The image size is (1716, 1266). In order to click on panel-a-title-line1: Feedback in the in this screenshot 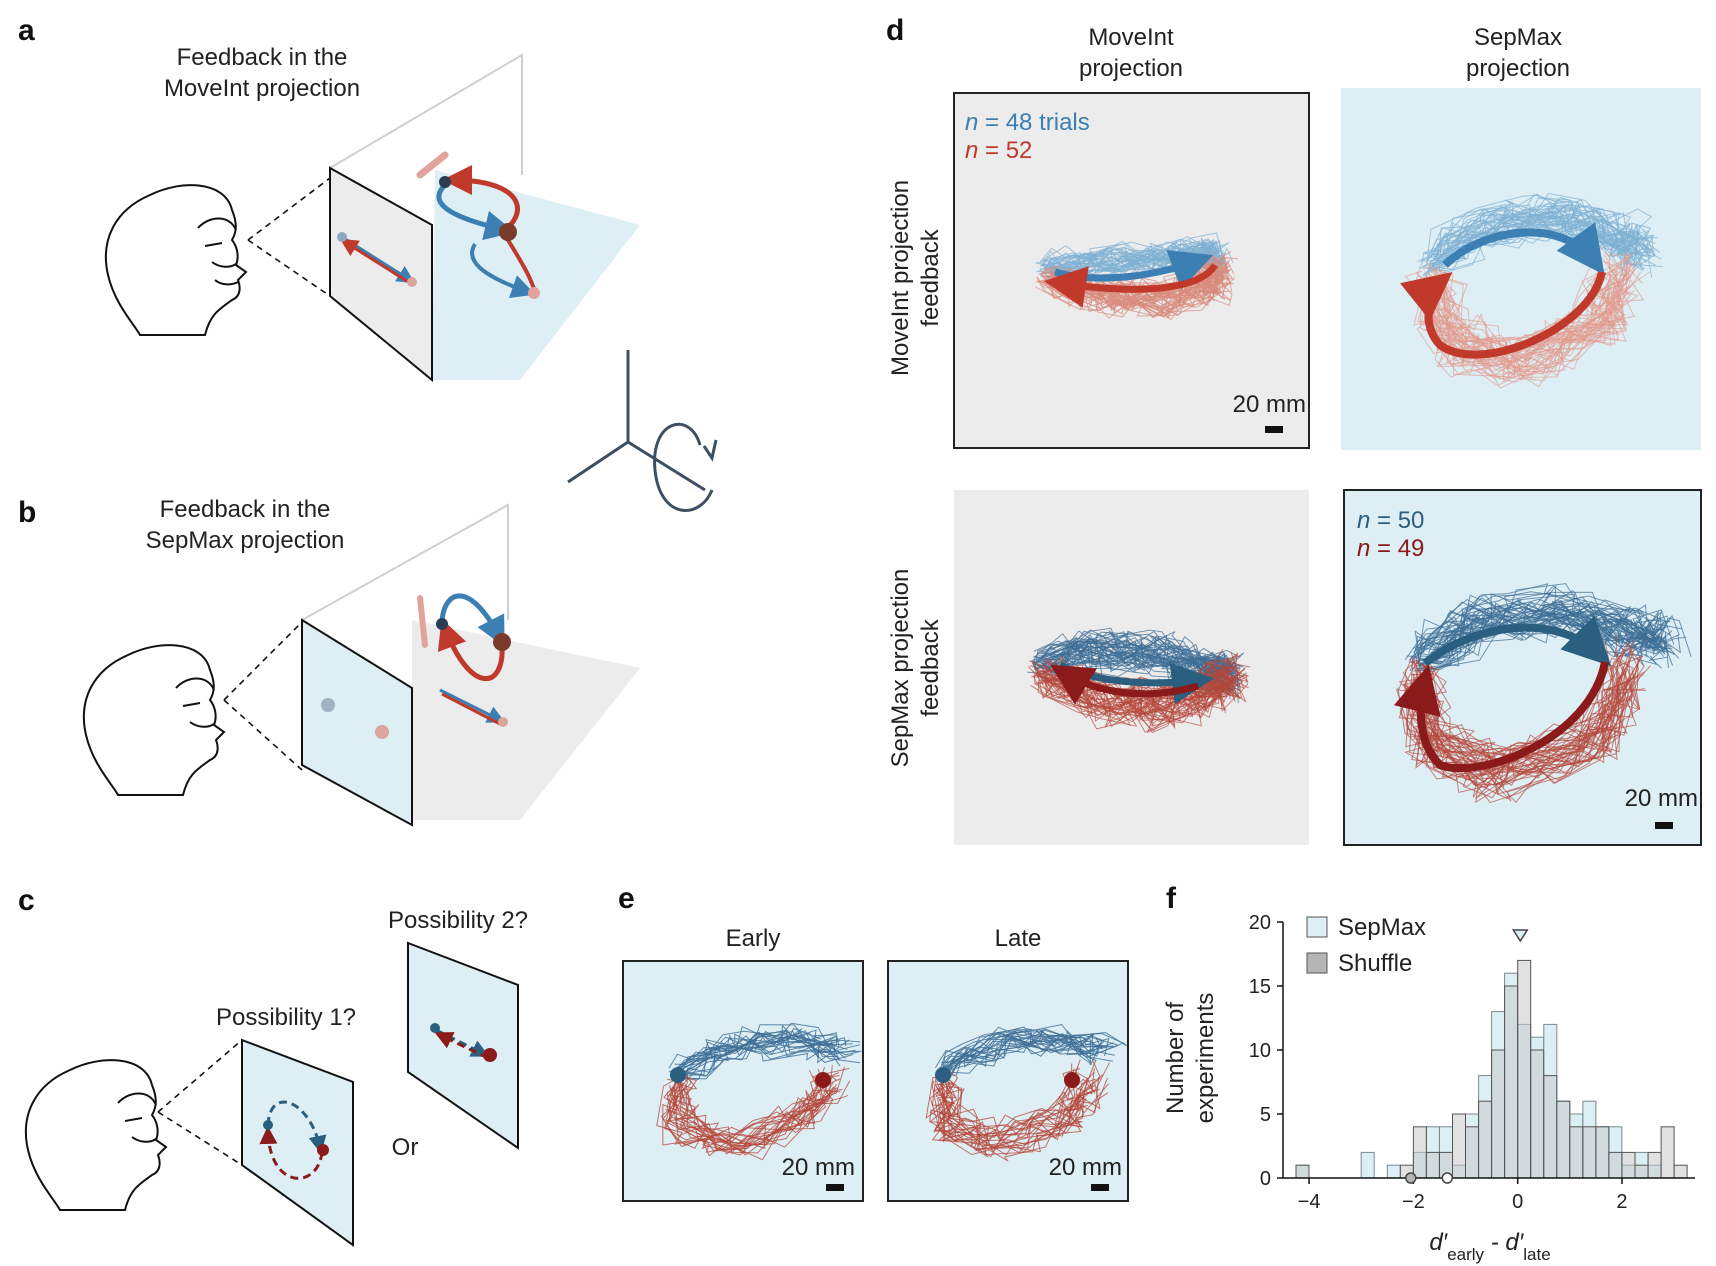, I will do `click(262, 57)`.